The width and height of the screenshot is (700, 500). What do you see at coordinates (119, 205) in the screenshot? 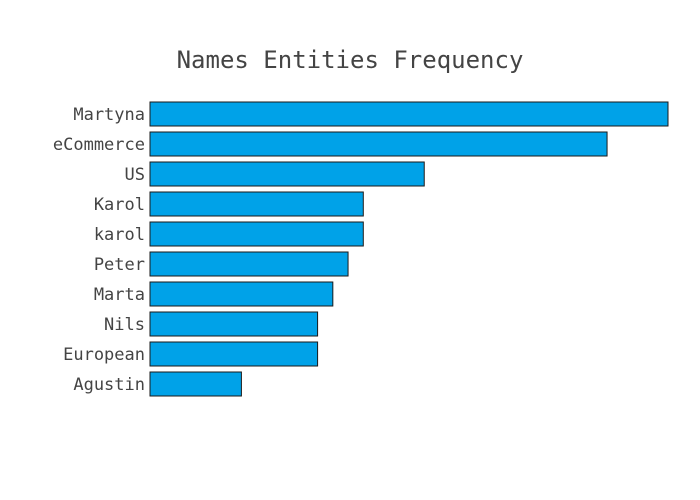
I see `category-label-karol: Karol` at bounding box center [119, 205].